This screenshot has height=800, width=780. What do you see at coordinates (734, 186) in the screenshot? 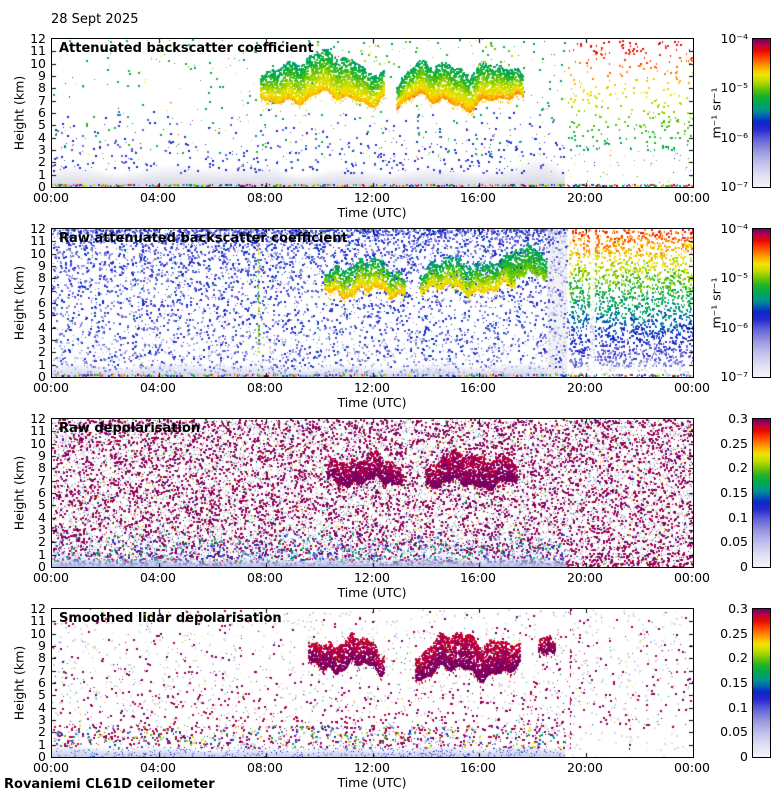
I see `colorbar-tick-label: 10⁻⁷` at bounding box center [734, 186].